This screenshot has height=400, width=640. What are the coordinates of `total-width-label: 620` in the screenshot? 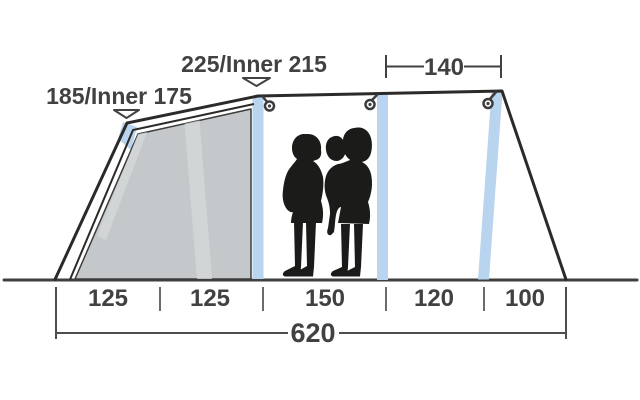 It's located at (312, 333).